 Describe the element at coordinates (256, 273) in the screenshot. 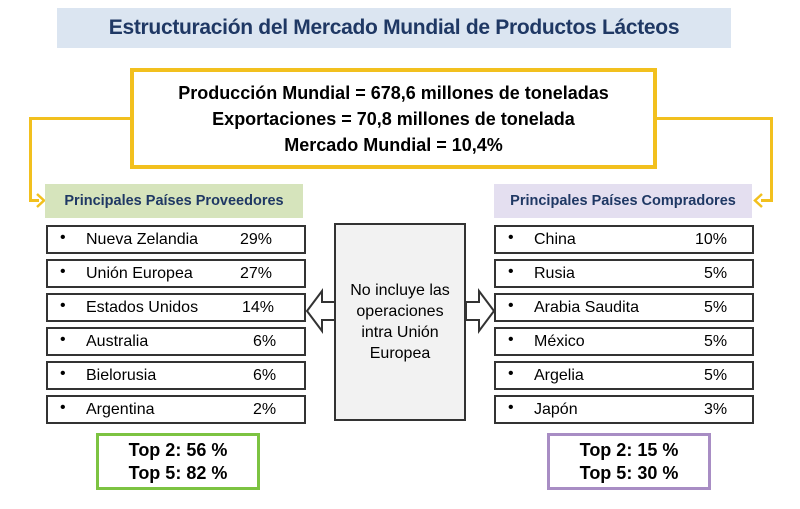

I see `supplier-share: 27%` at that location.